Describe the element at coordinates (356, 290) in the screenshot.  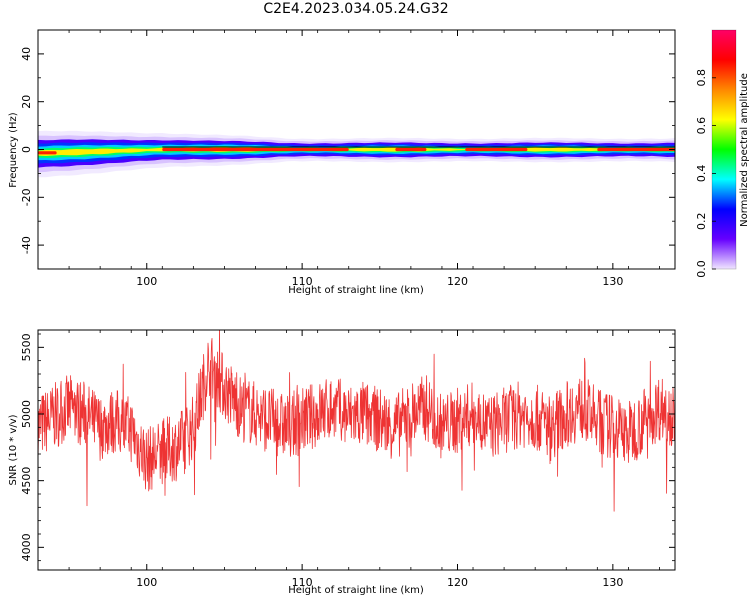
I see `spectrogram-xlabel: Height of straight line (km)` at that location.